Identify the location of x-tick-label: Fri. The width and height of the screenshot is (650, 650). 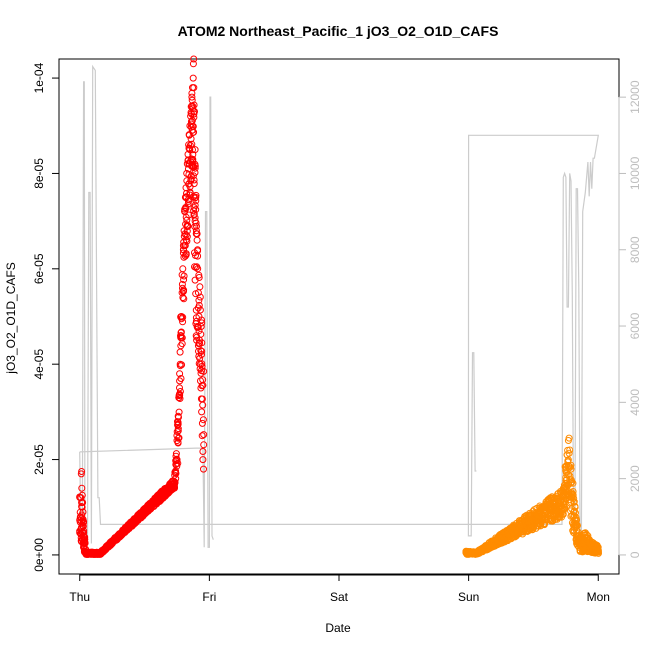
(209, 597).